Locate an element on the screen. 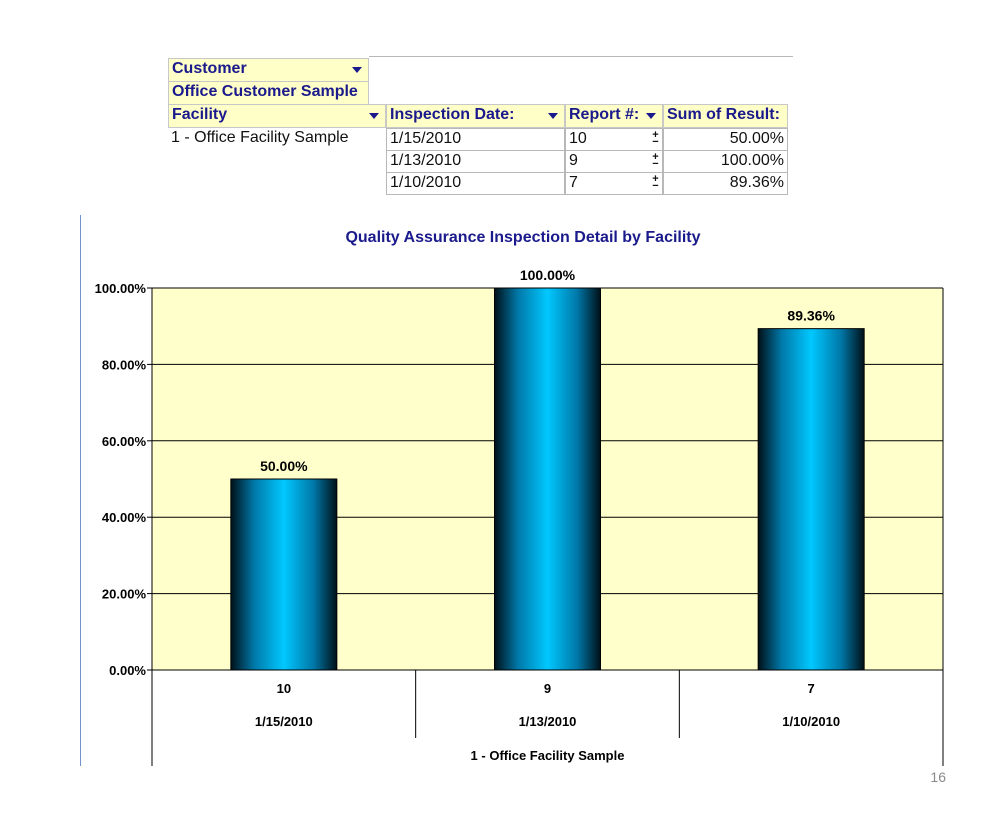  x-date-label: 1/13/2010 is located at coordinates (548, 721).